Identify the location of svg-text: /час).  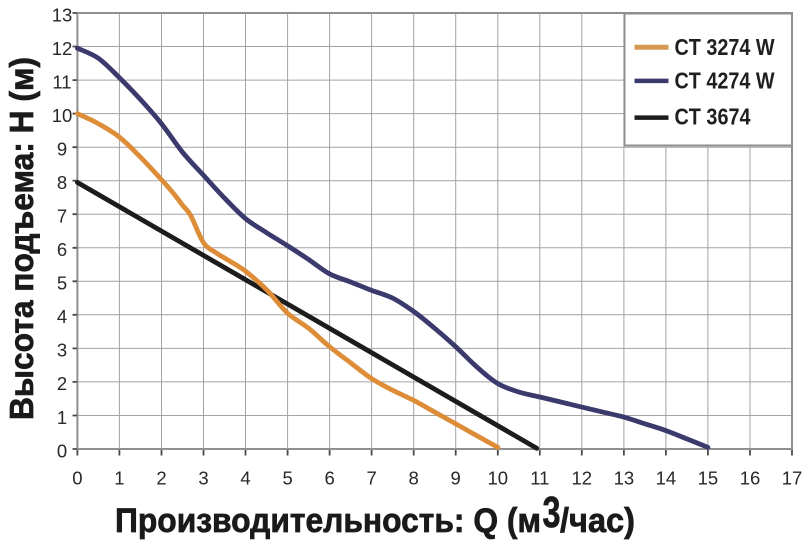
(597, 521).